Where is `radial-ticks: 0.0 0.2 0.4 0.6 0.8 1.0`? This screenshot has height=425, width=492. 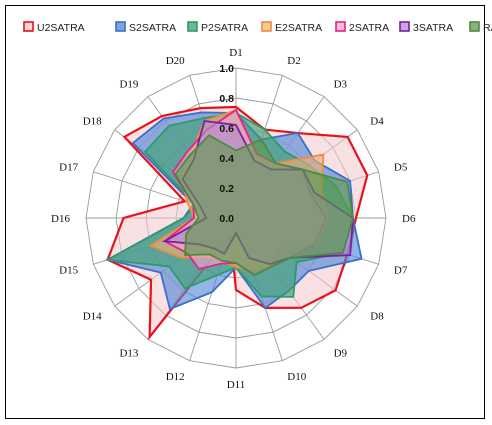
radial-ticks: 0.0 0.2 0.4 0.6 0.8 1.0 is located at coordinates (226, 144).